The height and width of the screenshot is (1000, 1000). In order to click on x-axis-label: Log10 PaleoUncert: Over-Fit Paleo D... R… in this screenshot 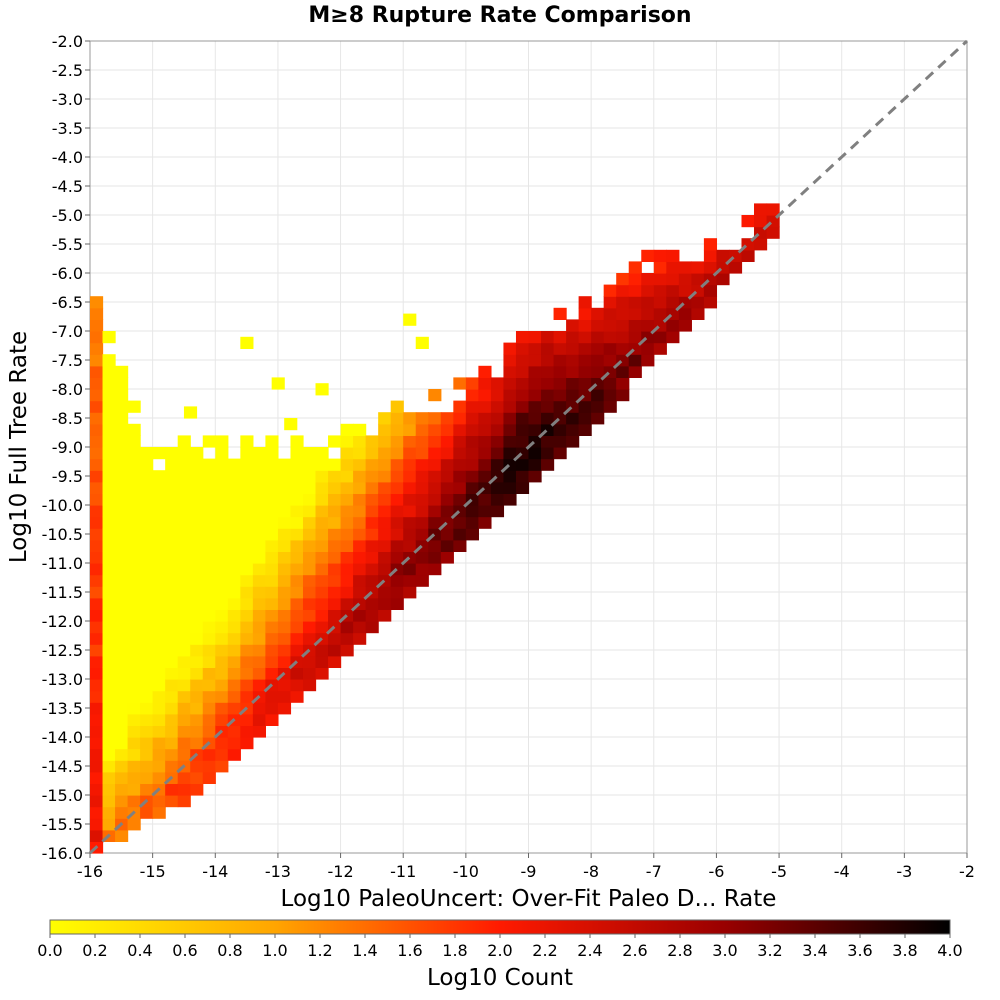, I will do `click(529, 899)`.